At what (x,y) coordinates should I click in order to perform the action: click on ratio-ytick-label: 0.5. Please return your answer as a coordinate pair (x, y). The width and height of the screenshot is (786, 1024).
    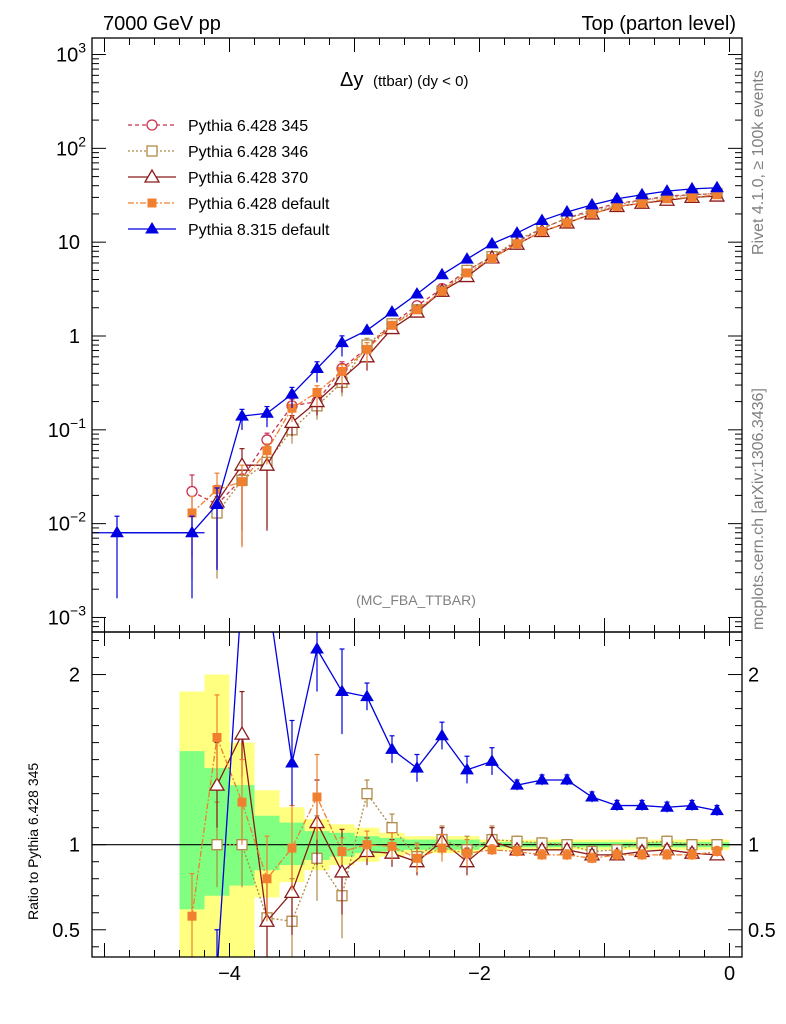
    Looking at the image, I should click on (66, 931).